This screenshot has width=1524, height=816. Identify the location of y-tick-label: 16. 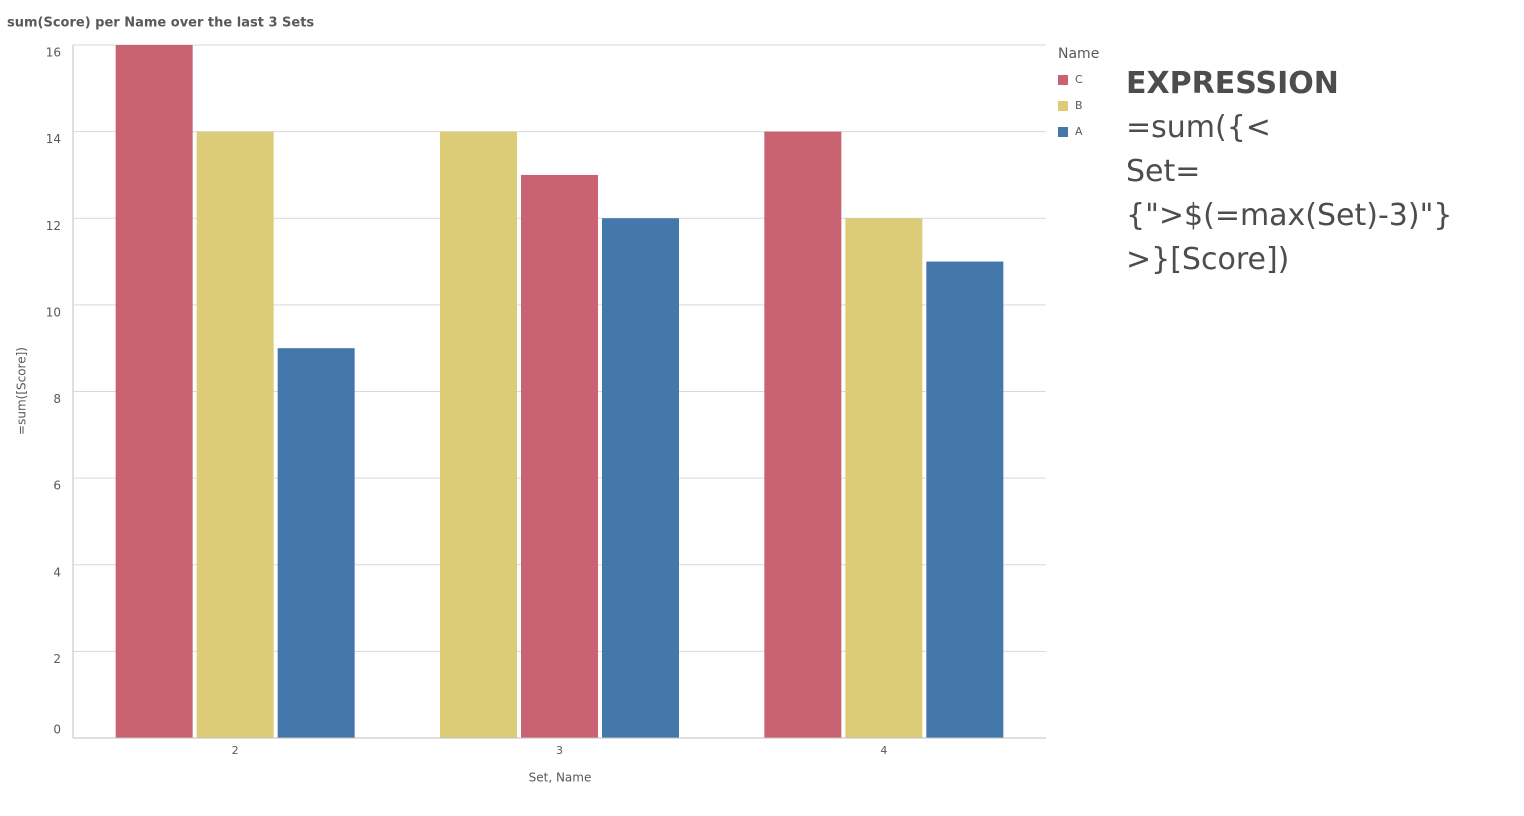
(53, 53).